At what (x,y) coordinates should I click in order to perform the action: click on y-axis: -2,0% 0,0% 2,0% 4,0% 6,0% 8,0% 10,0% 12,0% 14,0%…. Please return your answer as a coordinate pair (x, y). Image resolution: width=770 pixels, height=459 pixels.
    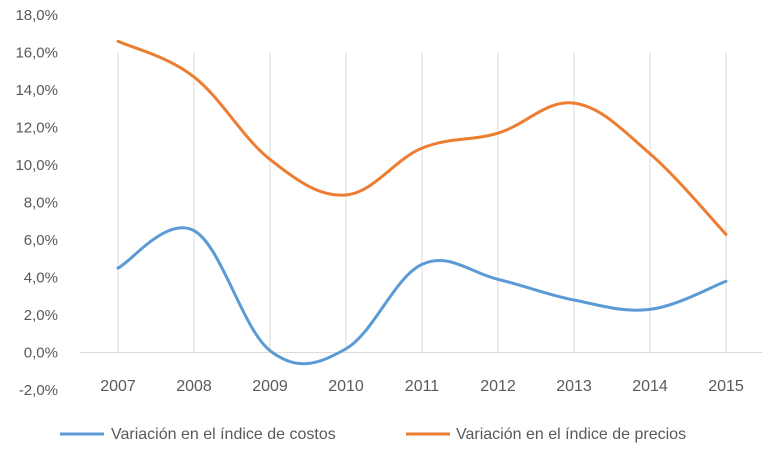
    Looking at the image, I should click on (36, 203).